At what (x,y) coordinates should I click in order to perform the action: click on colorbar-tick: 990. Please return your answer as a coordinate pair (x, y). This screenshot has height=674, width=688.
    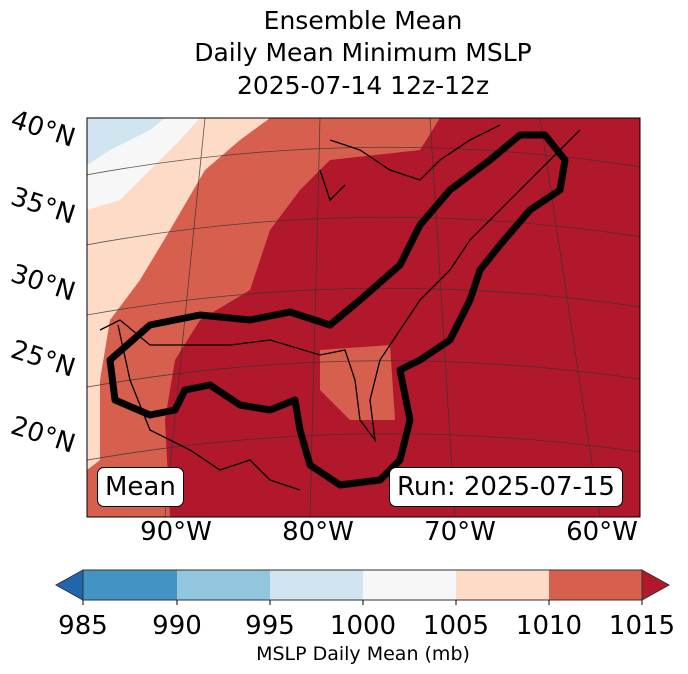
    Looking at the image, I should click on (177, 626).